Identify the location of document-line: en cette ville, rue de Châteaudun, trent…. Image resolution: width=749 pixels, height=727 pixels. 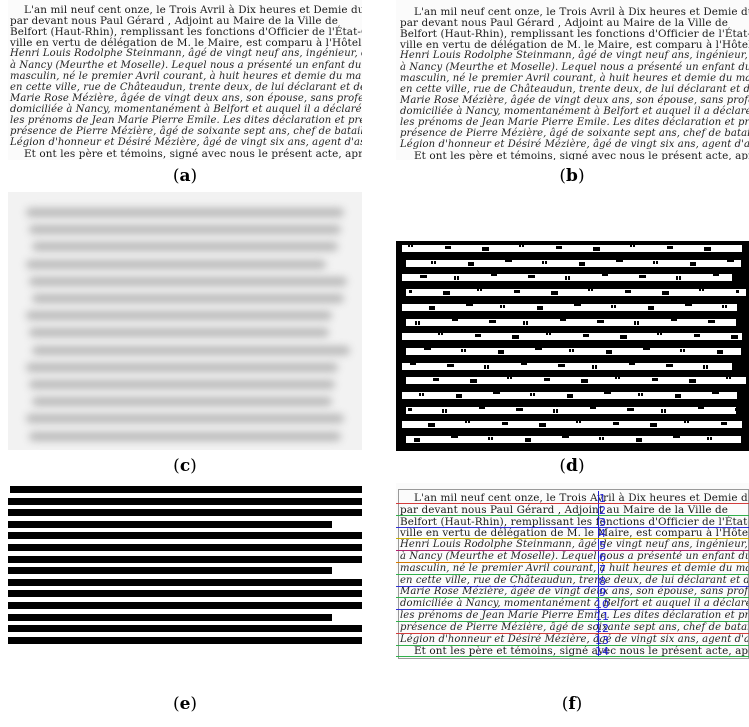
(574, 89).